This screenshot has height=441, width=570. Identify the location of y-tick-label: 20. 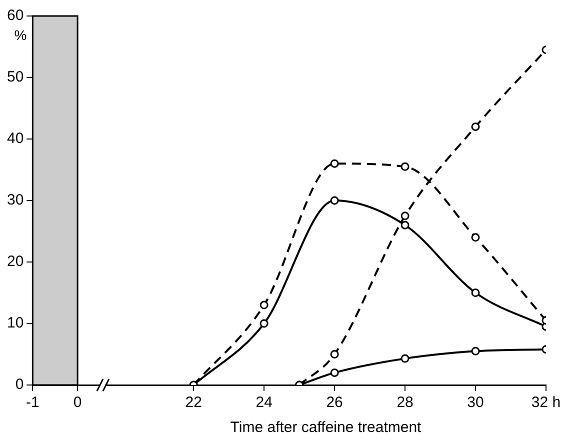
(15, 261).